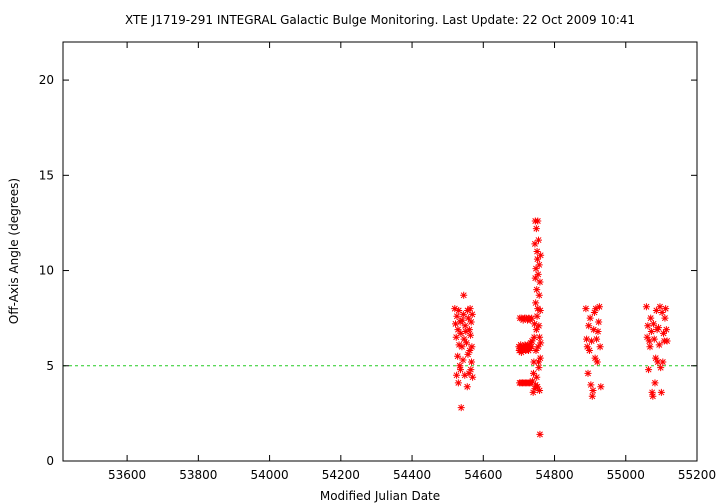 The width and height of the screenshot is (720, 504). I want to click on y-tick-label: 10, so click(46, 271).